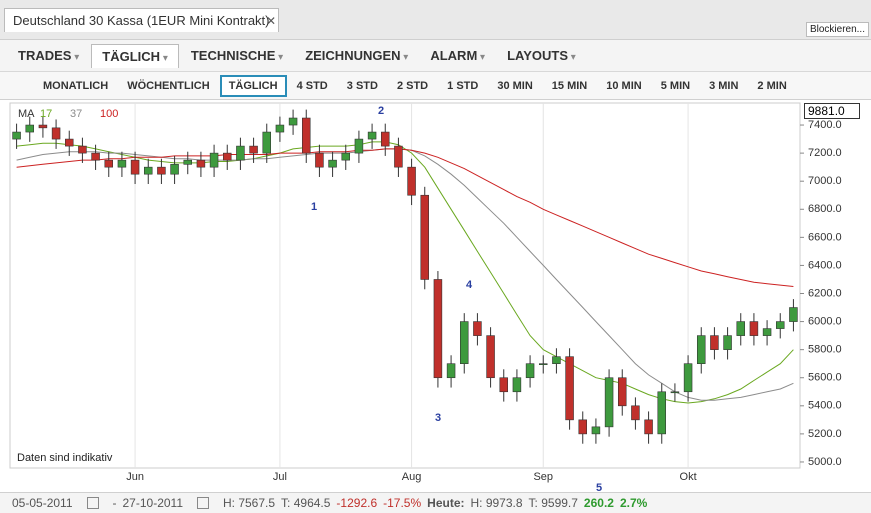  What do you see at coordinates (675, 85) in the screenshot?
I see `timeframe-tab: 5 MIN` at bounding box center [675, 85].